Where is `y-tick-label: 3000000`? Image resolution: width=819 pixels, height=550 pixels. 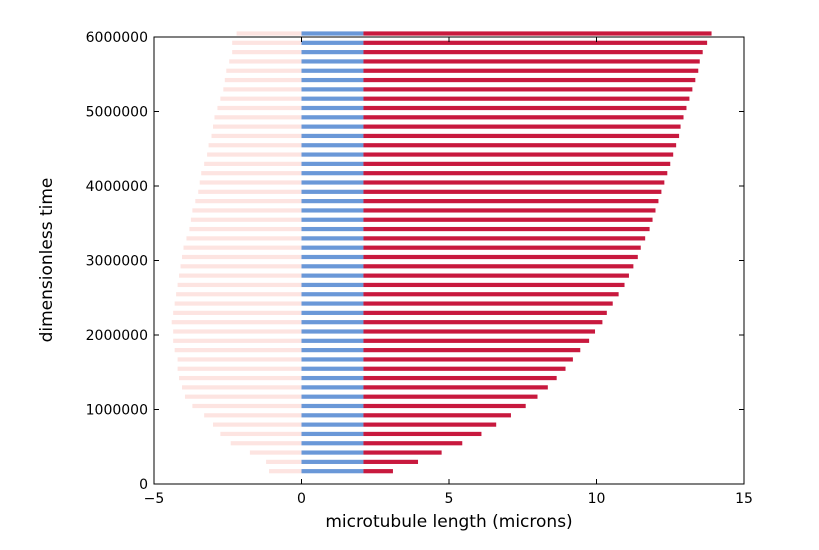
y-tick-label: 3000000 is located at coordinates (117, 262).